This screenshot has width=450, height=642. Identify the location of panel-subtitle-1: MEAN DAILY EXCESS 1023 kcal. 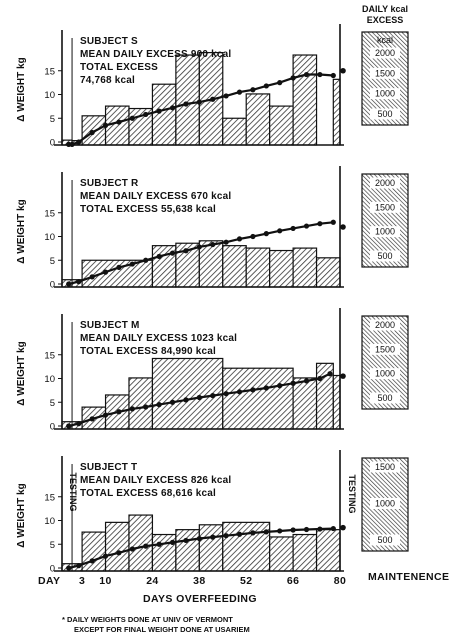
(158, 338).